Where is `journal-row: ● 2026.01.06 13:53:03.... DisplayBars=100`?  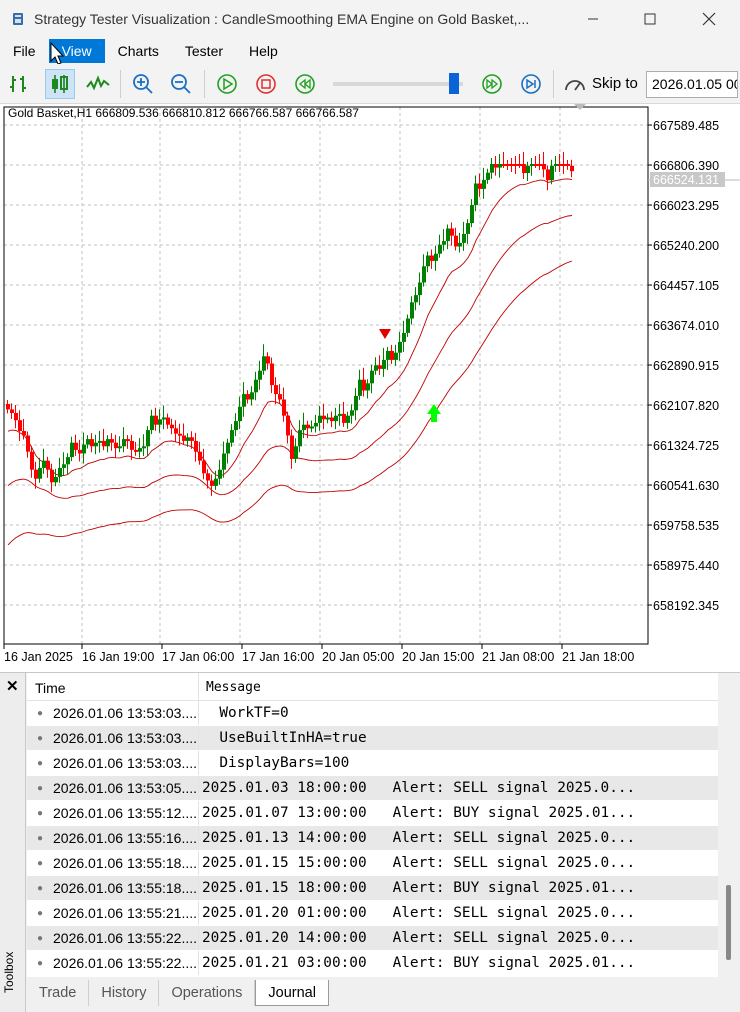 journal-row: ● 2026.01.06 13:53:03.... DisplayBars=100 is located at coordinates (372, 763).